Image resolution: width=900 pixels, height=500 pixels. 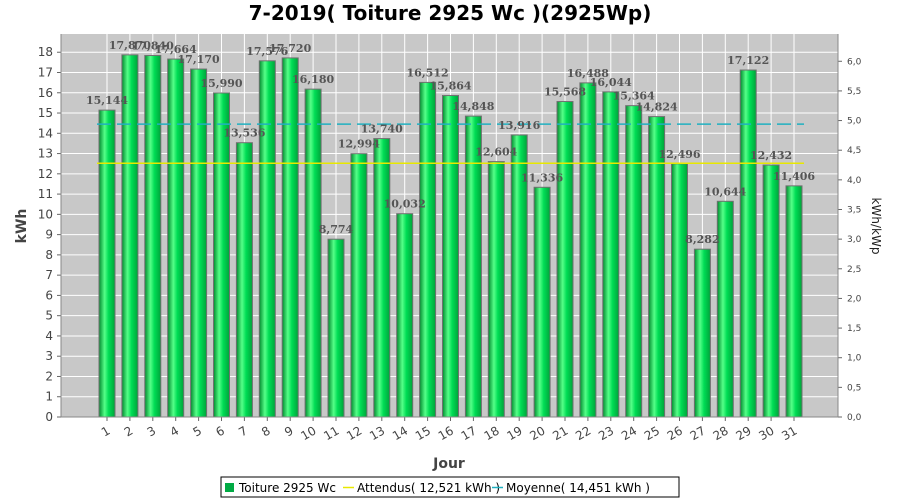 I want to click on y-tick-label: 18, so click(x=45, y=52).